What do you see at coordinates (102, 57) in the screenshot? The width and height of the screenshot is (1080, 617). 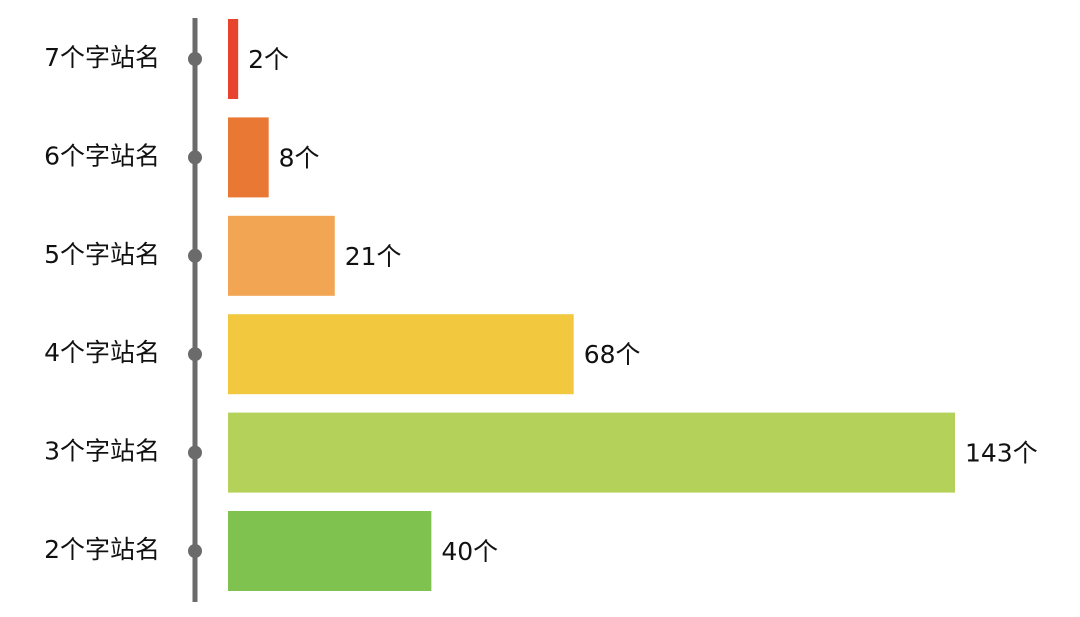 I see `category-label: 7个字站名` at bounding box center [102, 57].